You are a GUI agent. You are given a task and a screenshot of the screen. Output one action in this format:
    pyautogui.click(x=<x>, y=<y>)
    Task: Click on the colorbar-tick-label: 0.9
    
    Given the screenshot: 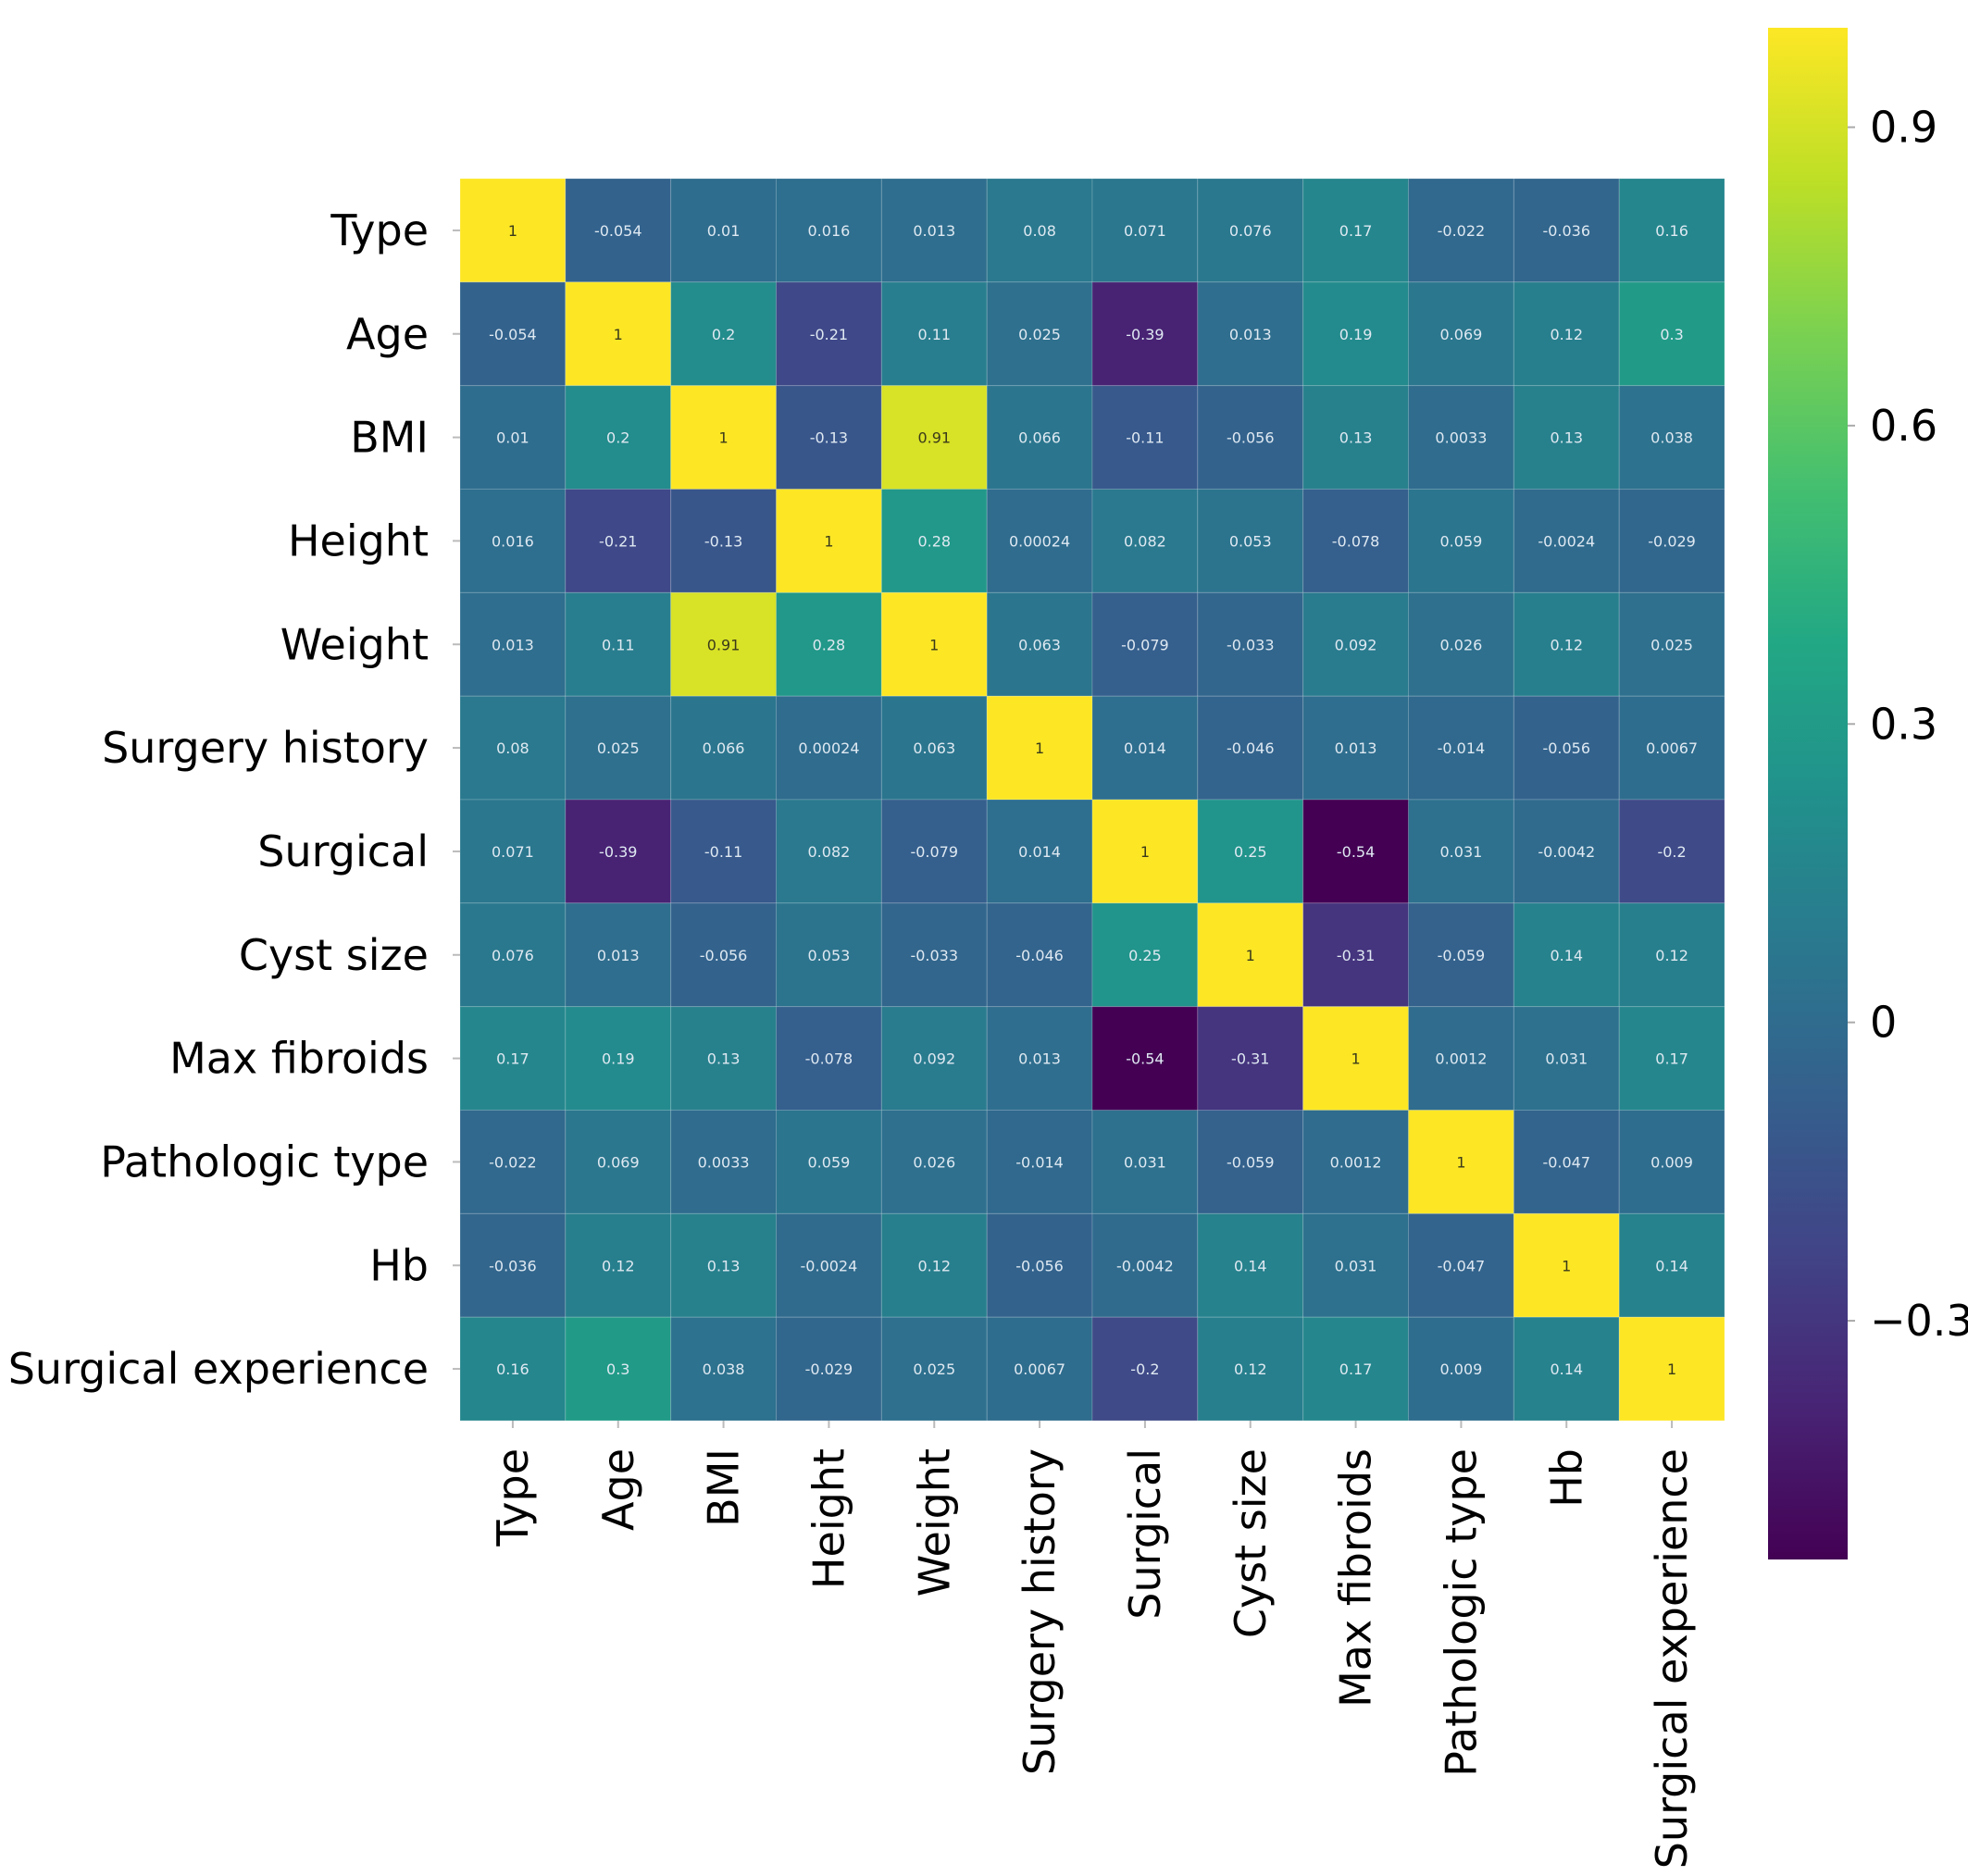 What is the action you would take?
    pyautogui.click(x=1903, y=127)
    